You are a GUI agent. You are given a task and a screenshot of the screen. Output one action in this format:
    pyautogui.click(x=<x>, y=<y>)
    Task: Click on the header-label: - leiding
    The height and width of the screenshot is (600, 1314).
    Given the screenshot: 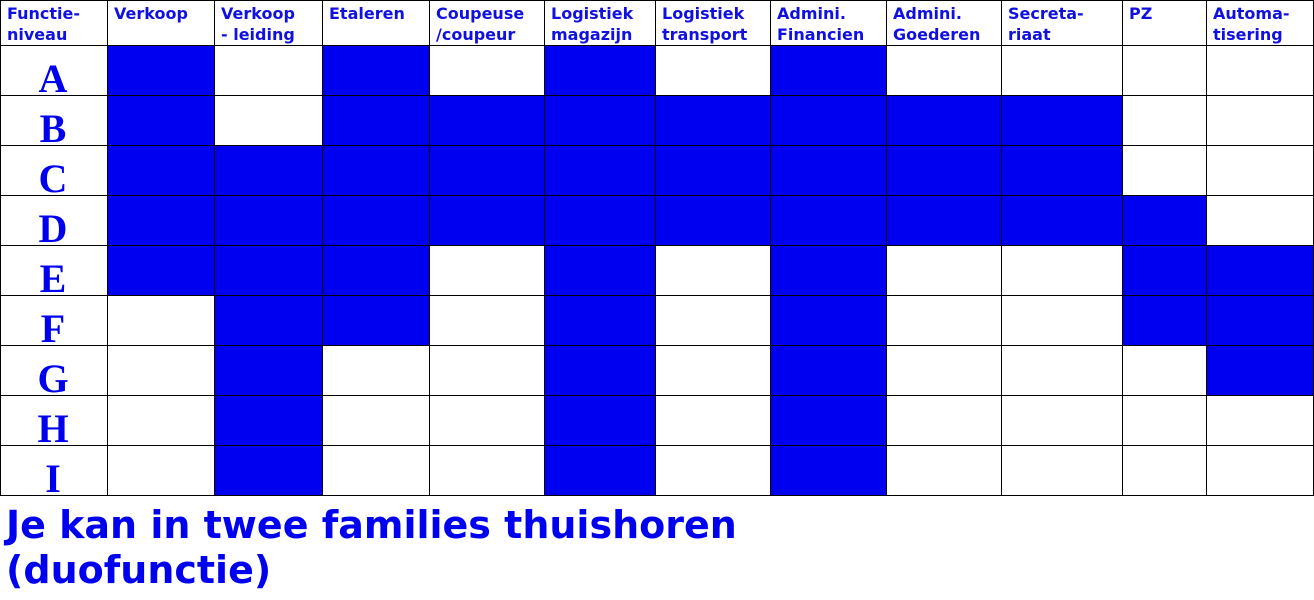 What is the action you would take?
    pyautogui.click(x=258, y=34)
    